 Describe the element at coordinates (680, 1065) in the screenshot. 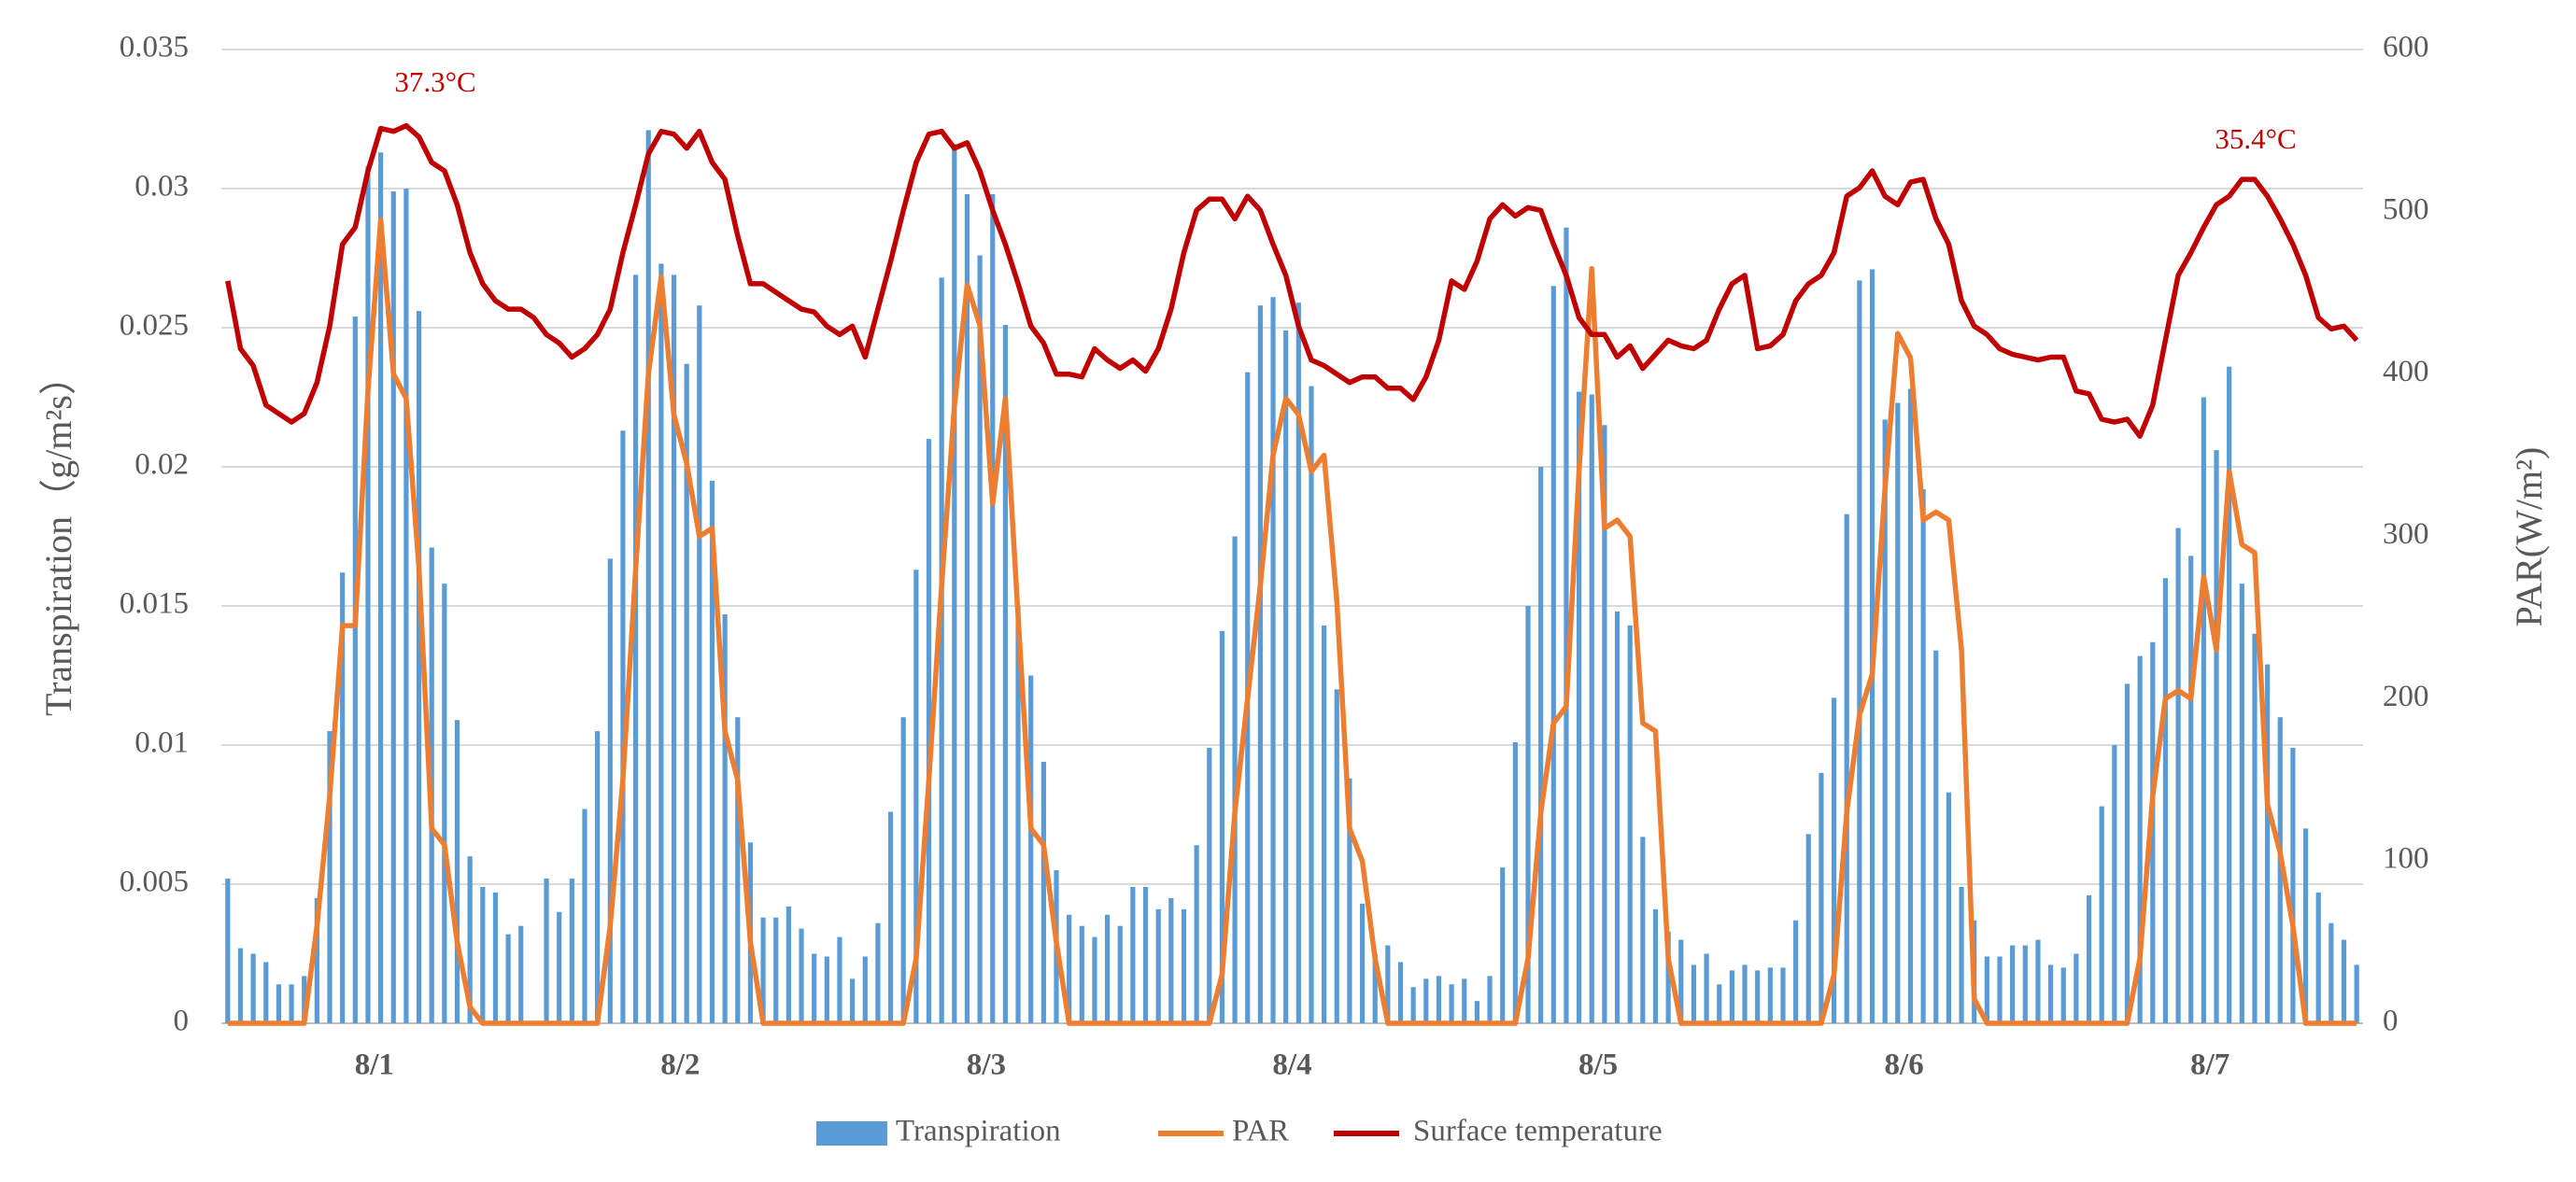

I see `x-tick-label: 8/2` at that location.